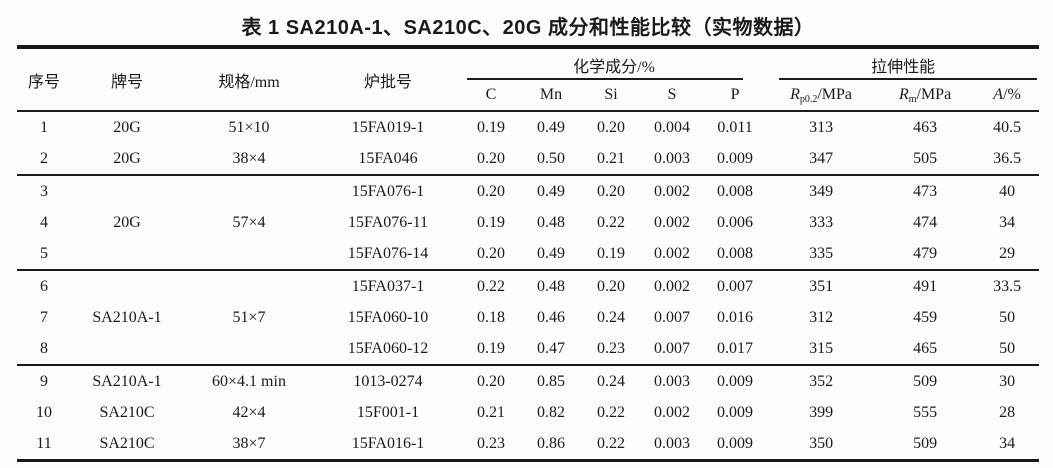  I want to click on cell: 0.86, so click(551, 443).